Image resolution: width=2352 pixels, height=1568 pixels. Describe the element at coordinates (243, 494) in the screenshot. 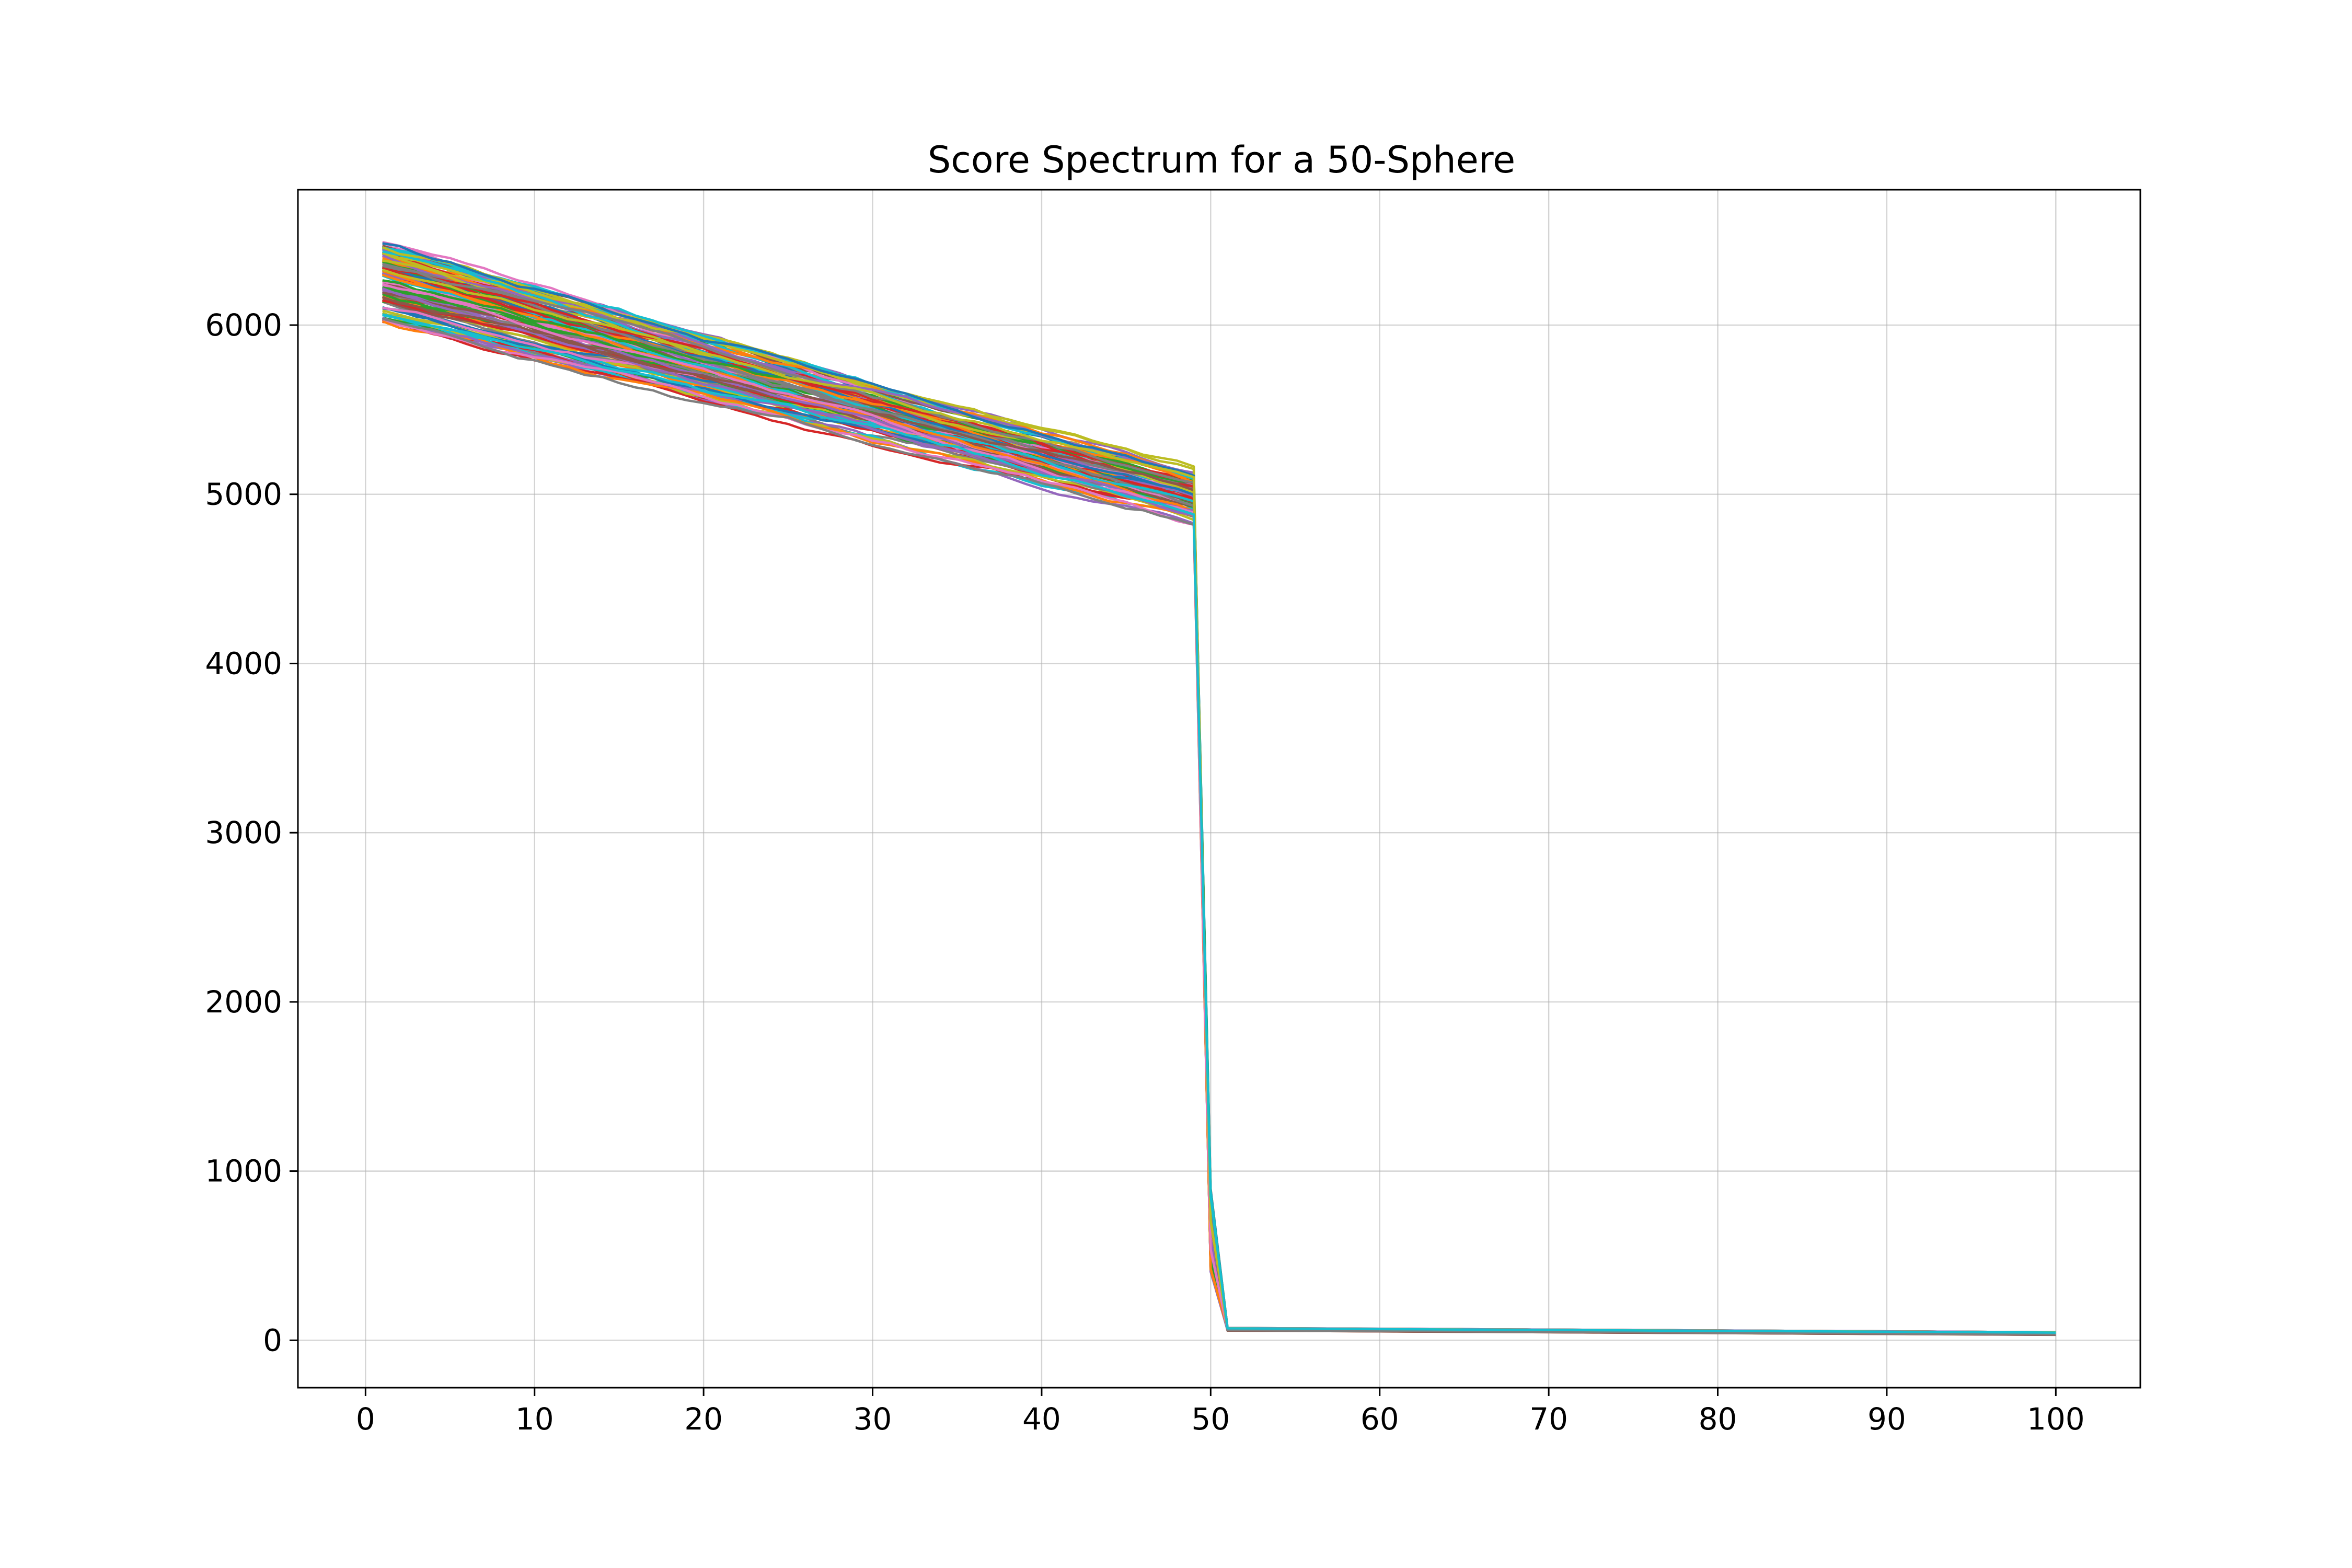

I see `y-tick-label-5000: 5000` at that location.